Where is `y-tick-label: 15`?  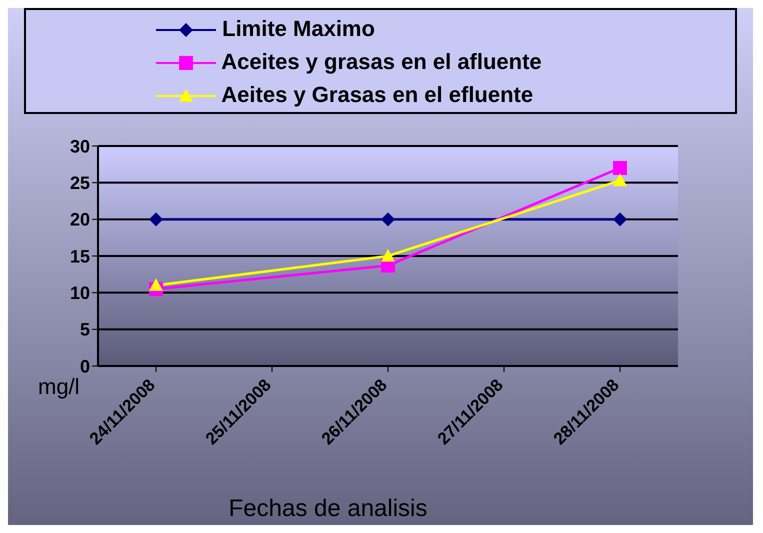
y-tick-label: 15 is located at coordinates (80, 256).